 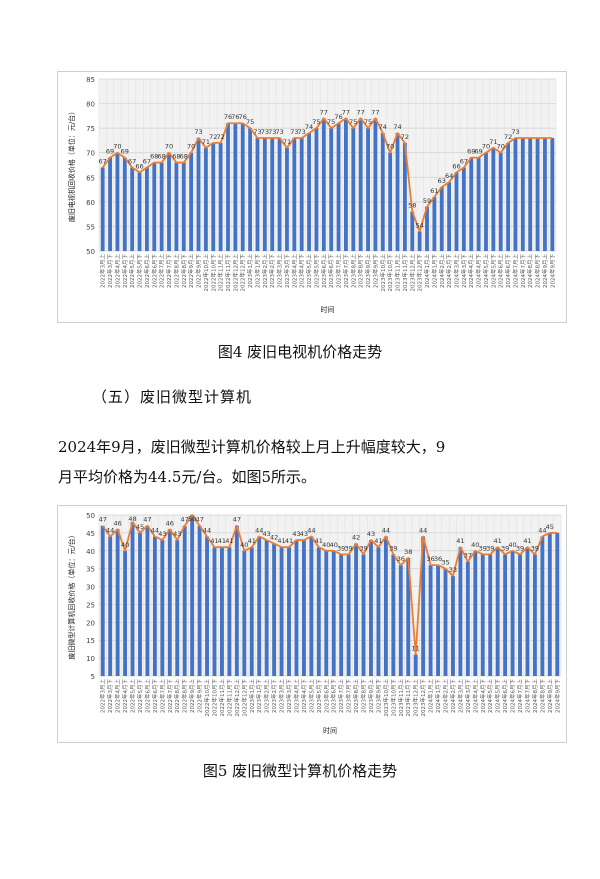 What do you see at coordinates (125, 696) in the screenshot?
I see `x-tick-label: 2022年4月下` at bounding box center [125, 696].